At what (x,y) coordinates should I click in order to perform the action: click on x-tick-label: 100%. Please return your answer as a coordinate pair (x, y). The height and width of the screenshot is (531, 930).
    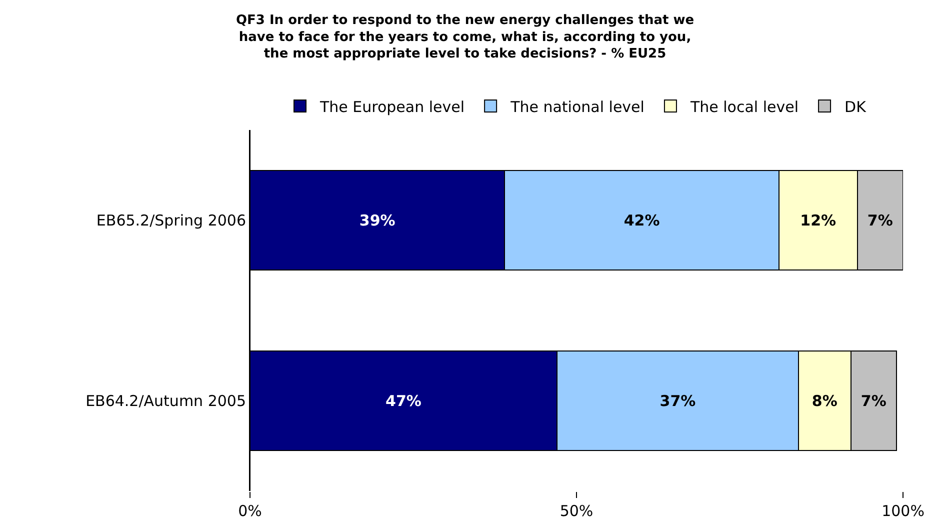
    Looking at the image, I should click on (903, 511).